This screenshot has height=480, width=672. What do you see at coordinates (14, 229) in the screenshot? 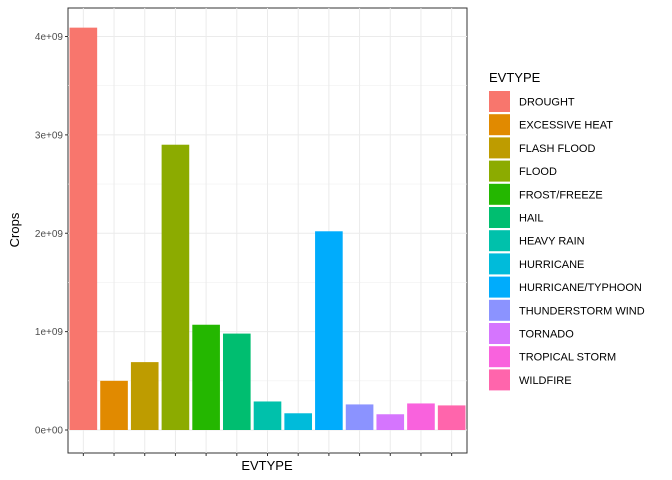
I see `y-axis-title: Crops` at bounding box center [14, 229].